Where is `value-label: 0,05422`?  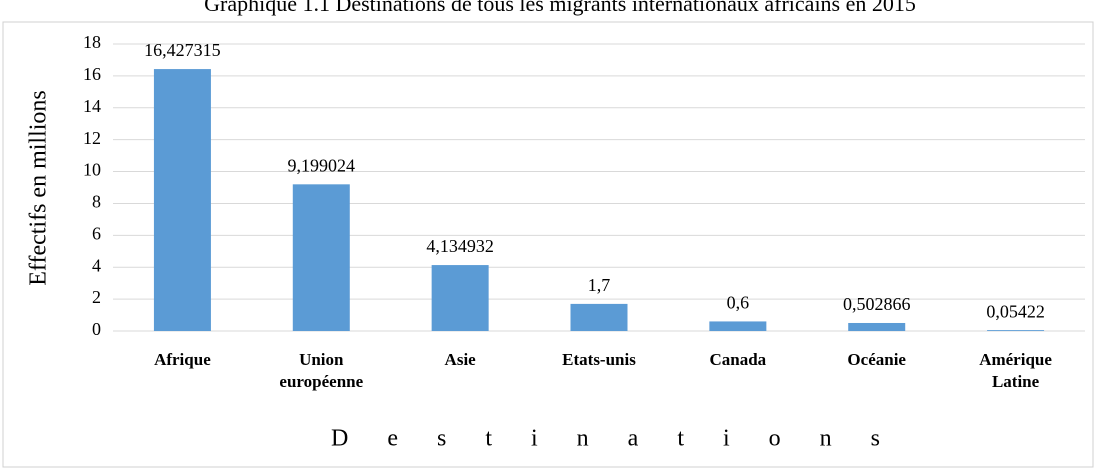
value-label: 0,05422 is located at coordinates (1015, 311).